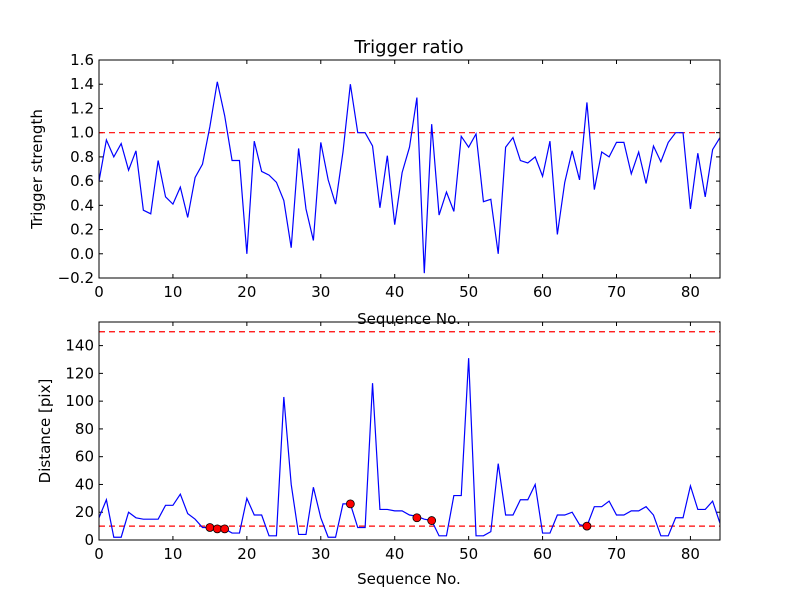 The height and width of the screenshot is (600, 800). What do you see at coordinates (84, 429) in the screenshot?
I see `y-tick-label: 80` at bounding box center [84, 429].